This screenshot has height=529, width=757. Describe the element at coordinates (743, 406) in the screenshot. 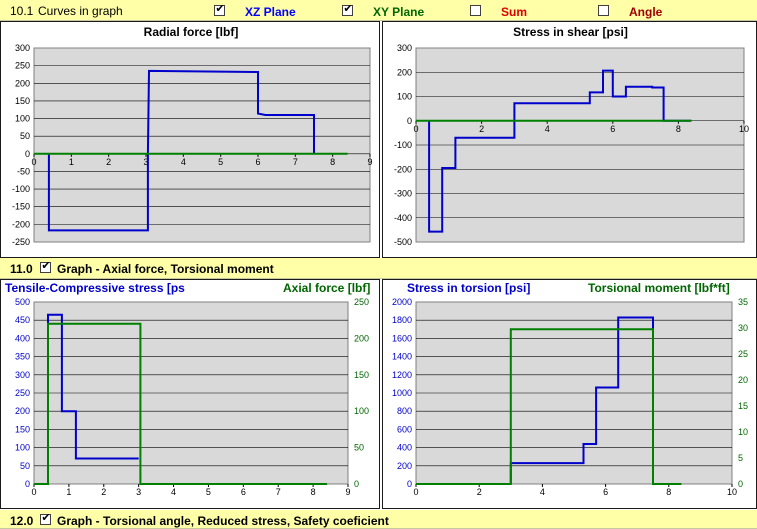

I see `y2-tick-label: 15` at that location.